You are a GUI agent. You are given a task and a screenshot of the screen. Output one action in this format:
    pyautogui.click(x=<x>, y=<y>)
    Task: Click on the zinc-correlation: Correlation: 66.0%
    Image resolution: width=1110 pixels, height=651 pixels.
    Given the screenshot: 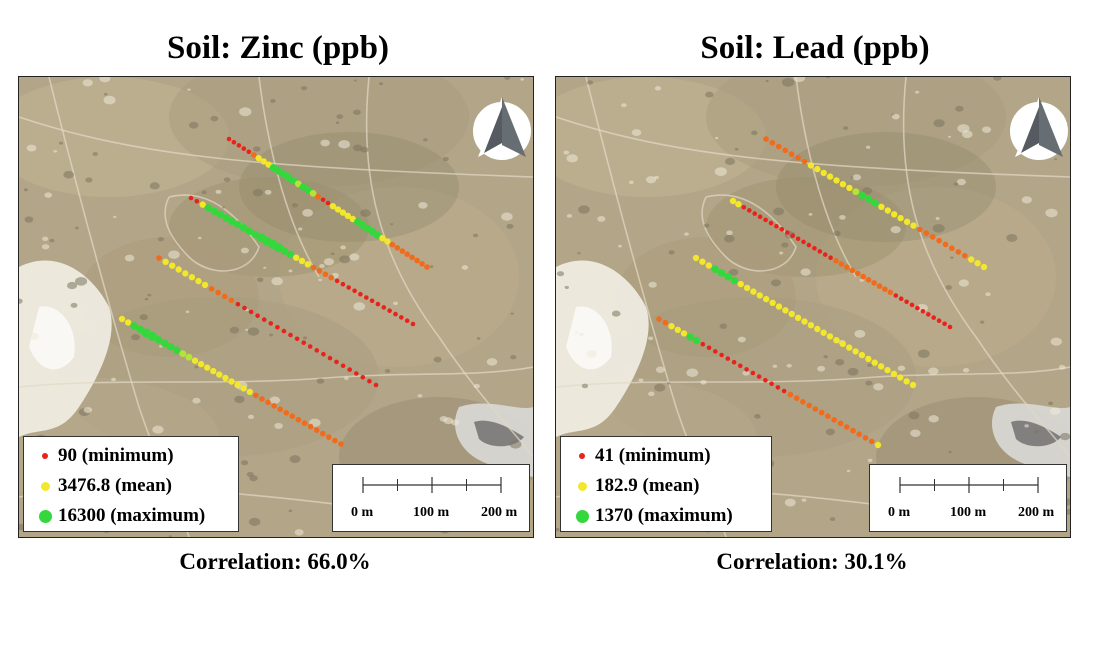 What is the action you would take?
    pyautogui.click(x=275, y=561)
    